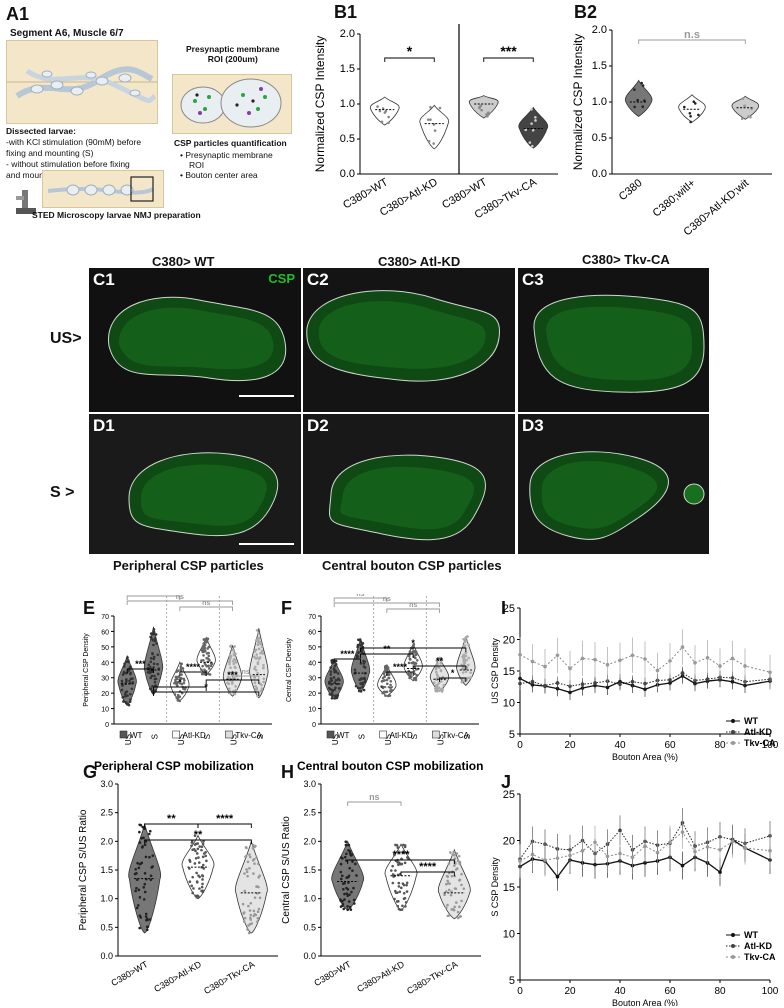 This screenshot has width=784, height=1008. What do you see at coordinates (82, 84) in the screenshot?
I see `muscle-fibers-illustration` at bounding box center [82, 84].